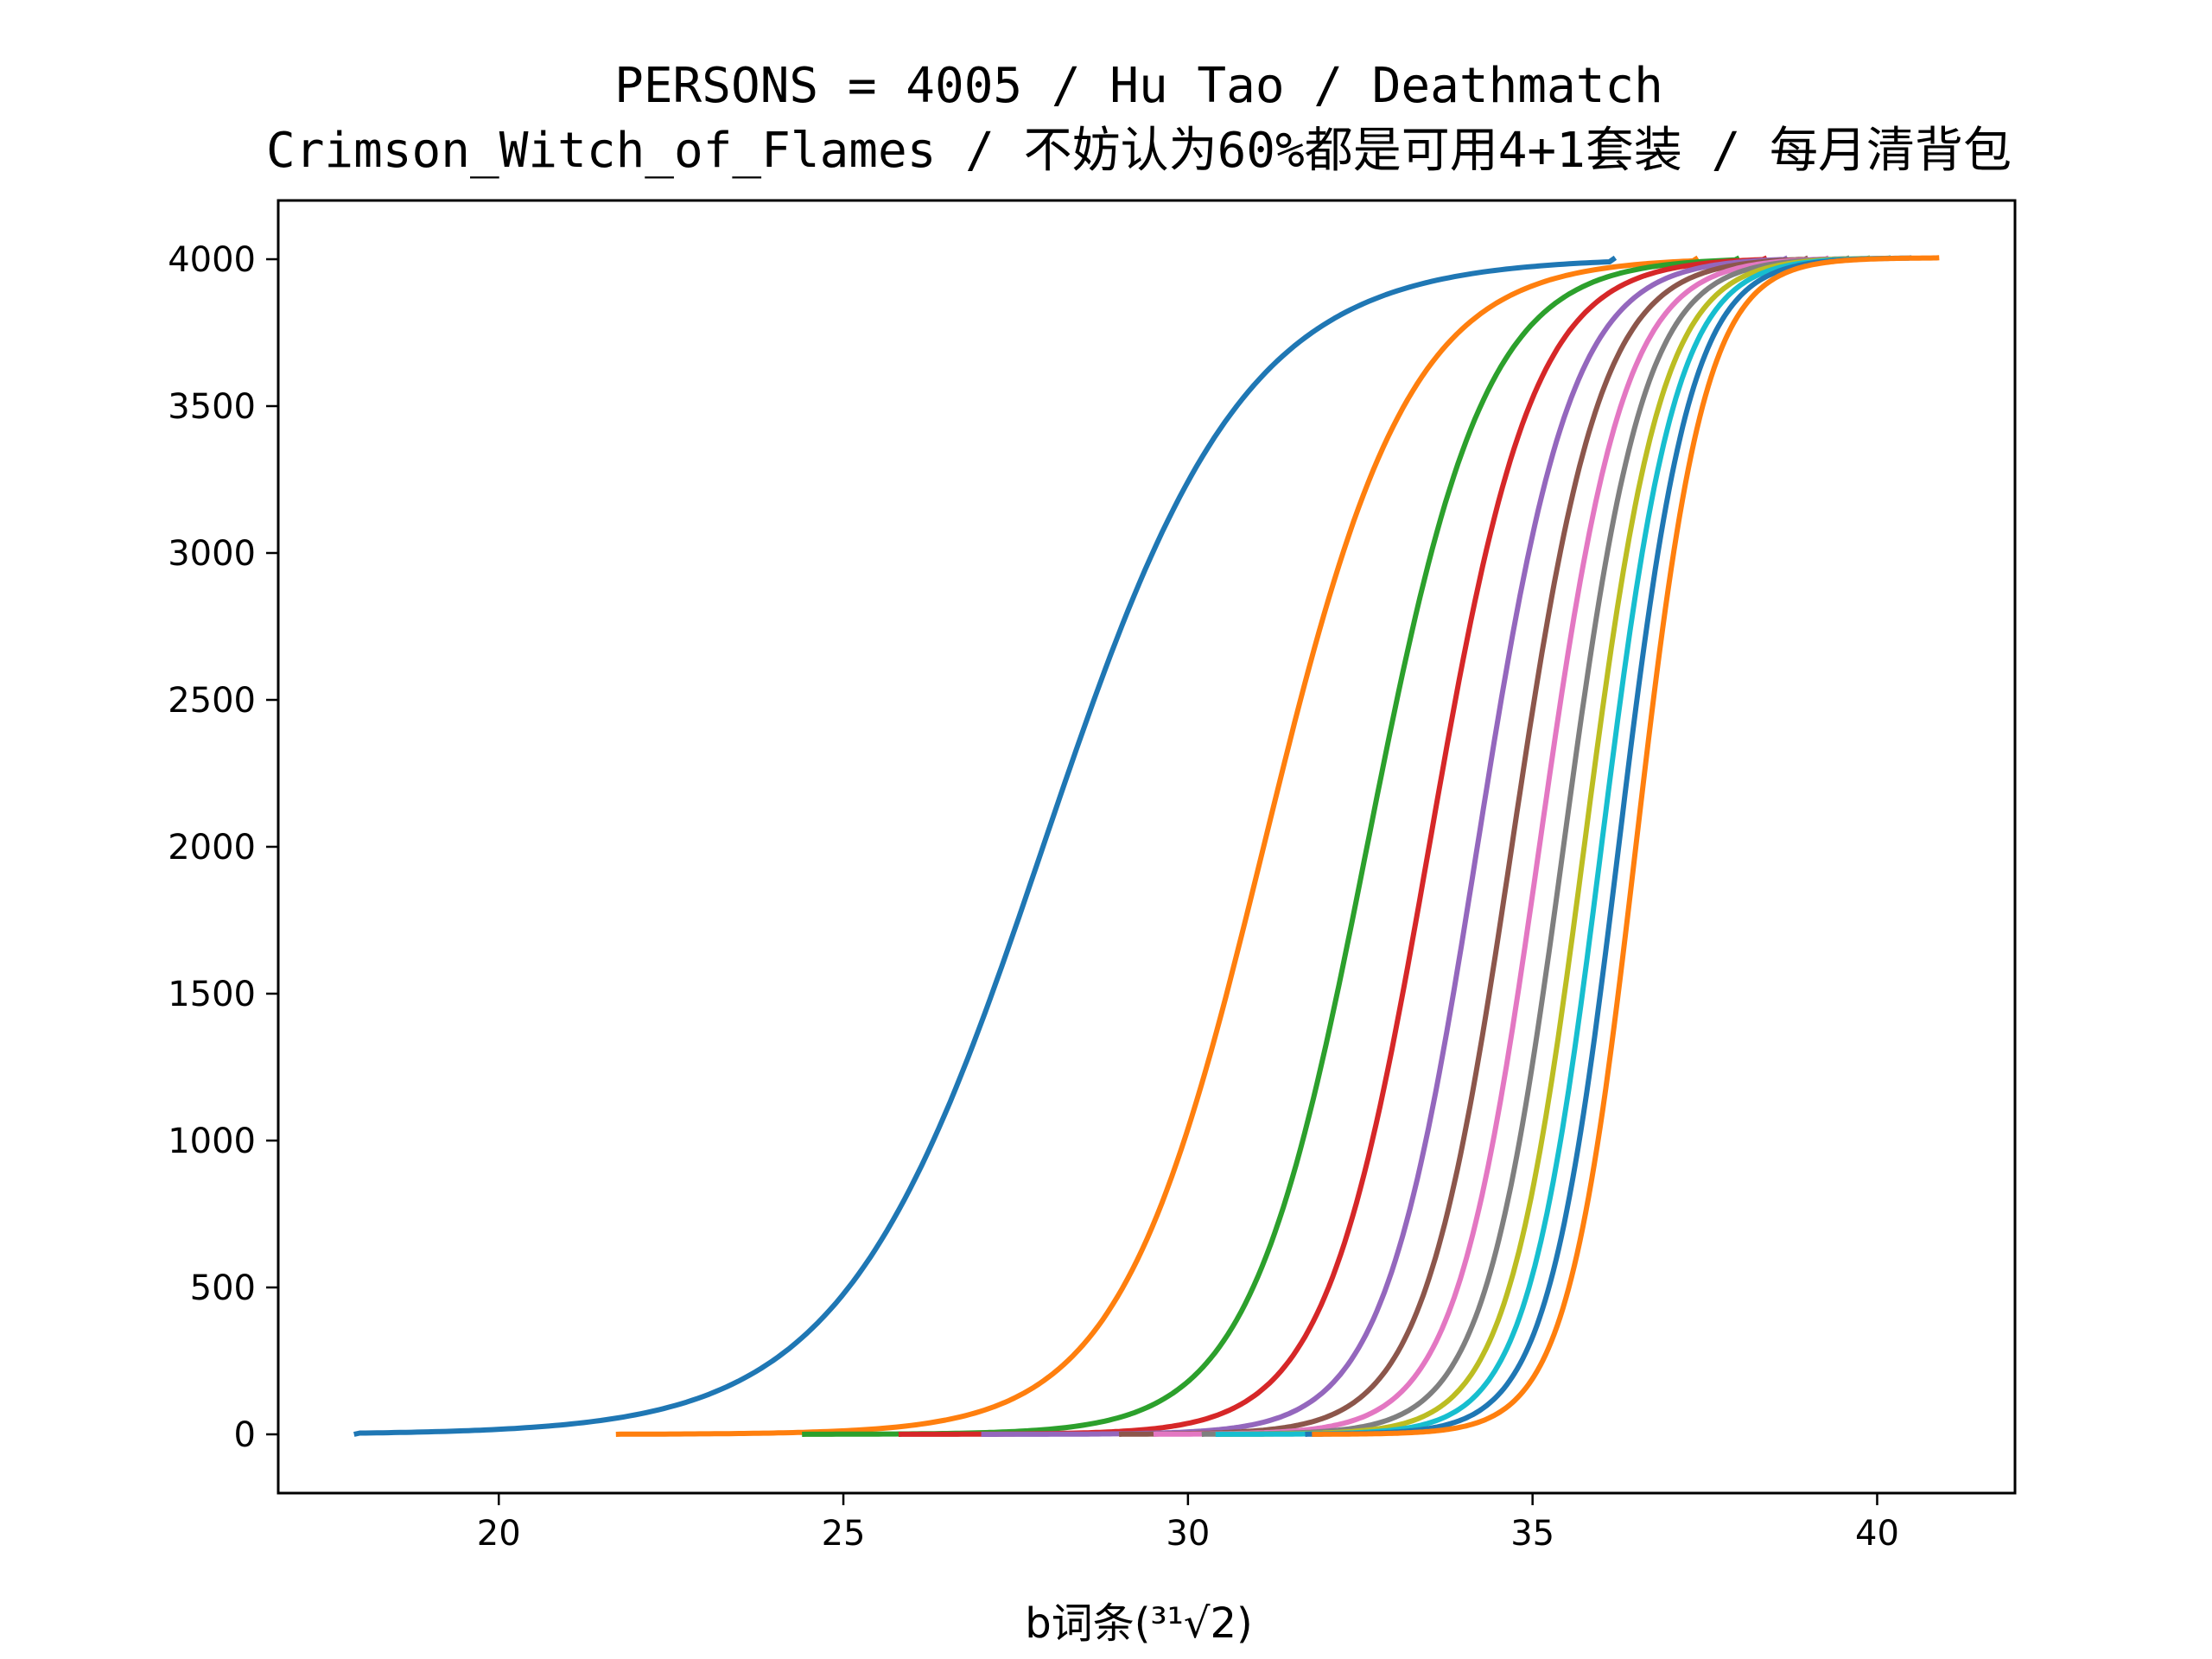  Describe the element at coordinates (212, 848) in the screenshot. I see `y-tick-label: 2000` at that location.